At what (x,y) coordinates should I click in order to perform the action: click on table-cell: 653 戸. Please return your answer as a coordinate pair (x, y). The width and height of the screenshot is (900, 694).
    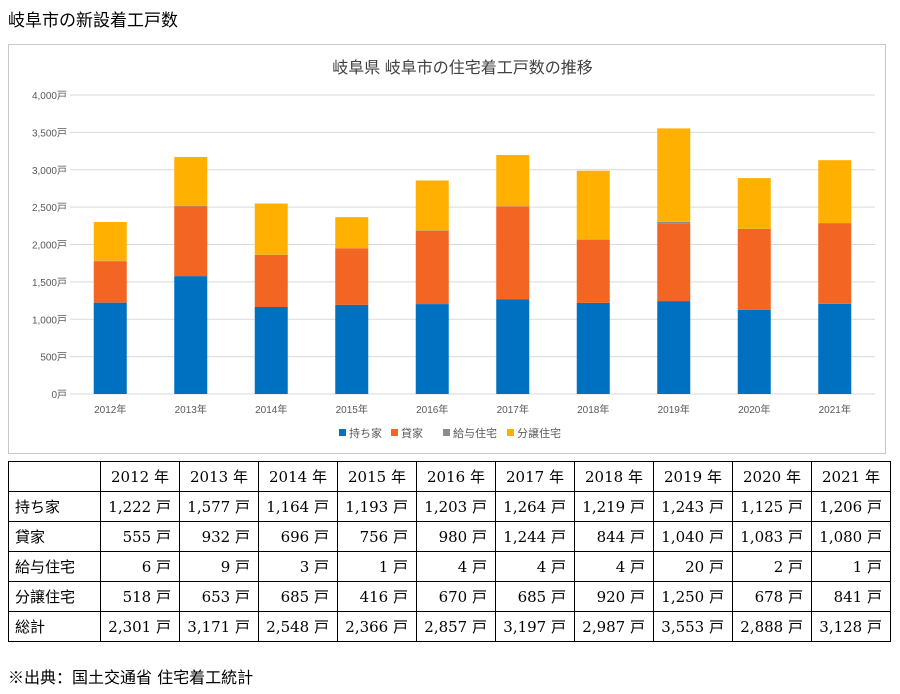
    Looking at the image, I should click on (219, 596).